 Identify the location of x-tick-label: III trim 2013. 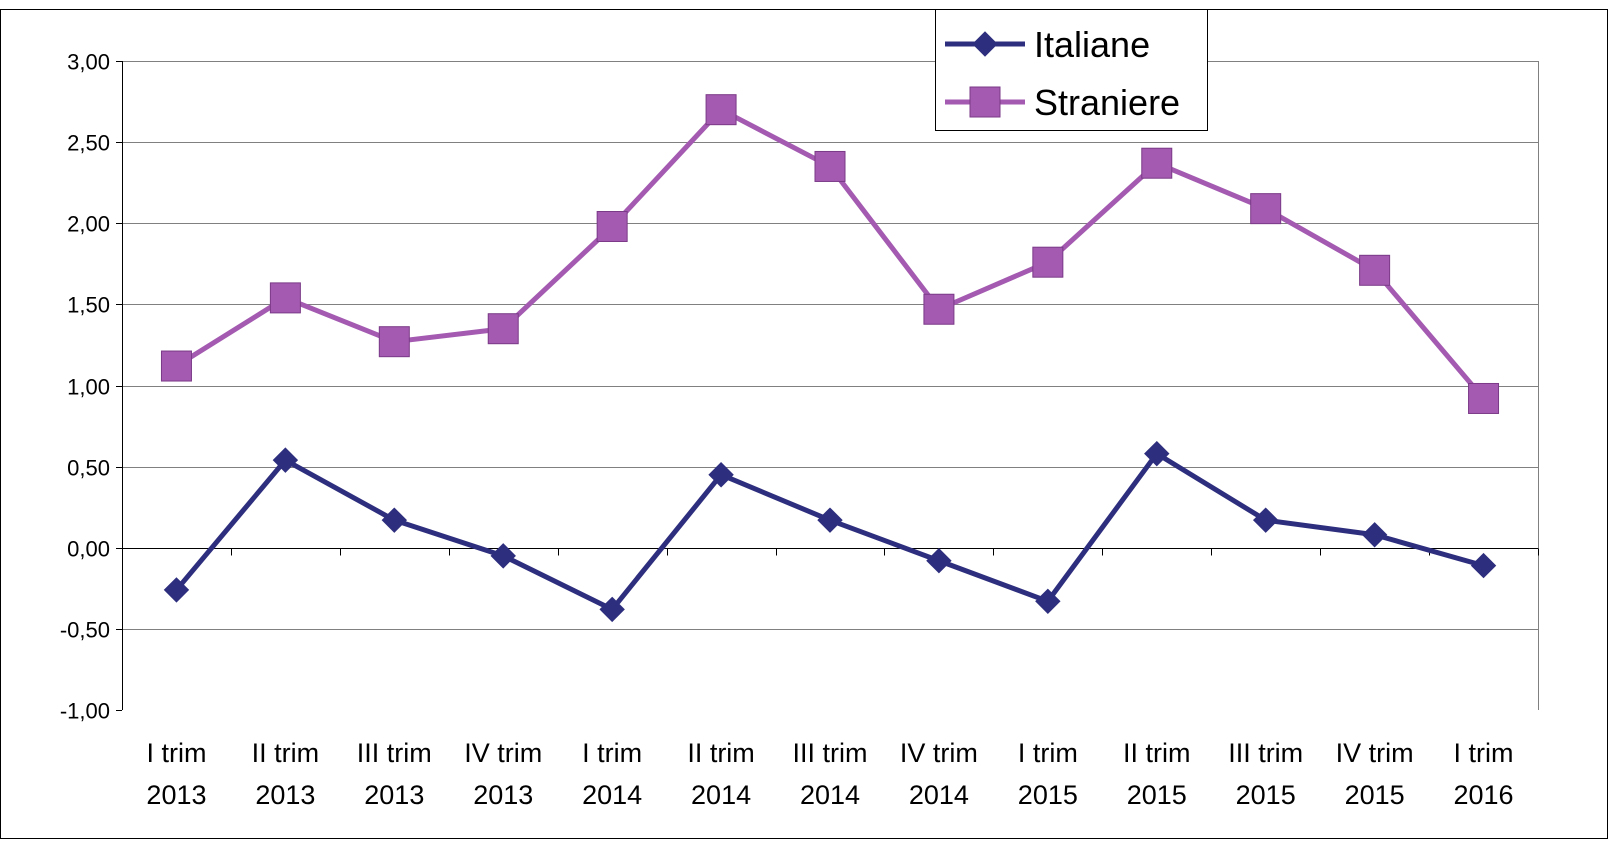
(394, 774).